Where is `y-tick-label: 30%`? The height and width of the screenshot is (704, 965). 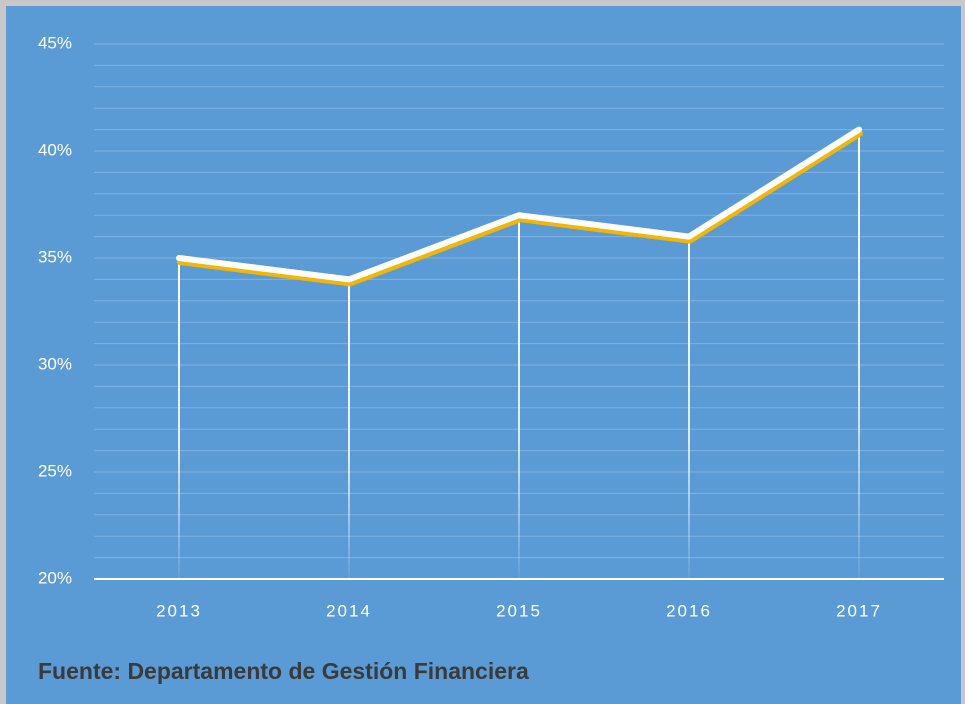
y-tick-label: 30% is located at coordinates (55, 363).